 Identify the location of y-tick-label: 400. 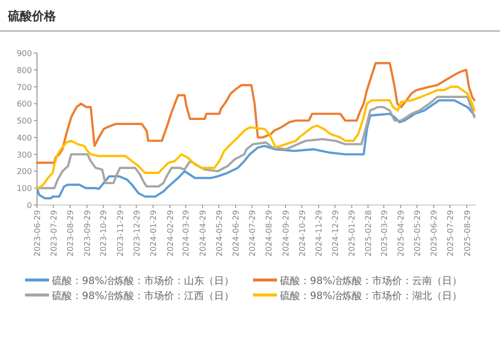
(24, 137).